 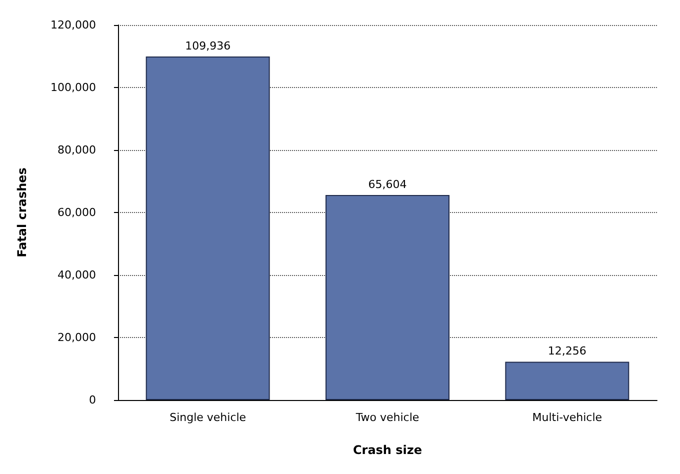 I want to click on x-axis-title: Crash size, so click(x=387, y=450).